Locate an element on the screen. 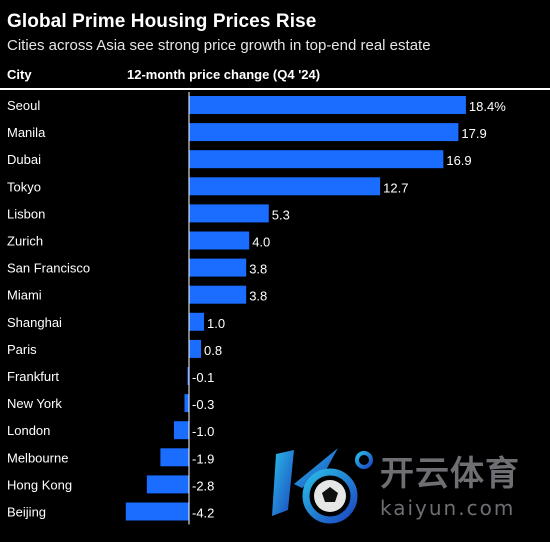 This screenshot has height=542, width=550. watermark: 开云体育 kaiyun.com is located at coordinates (404, 485).